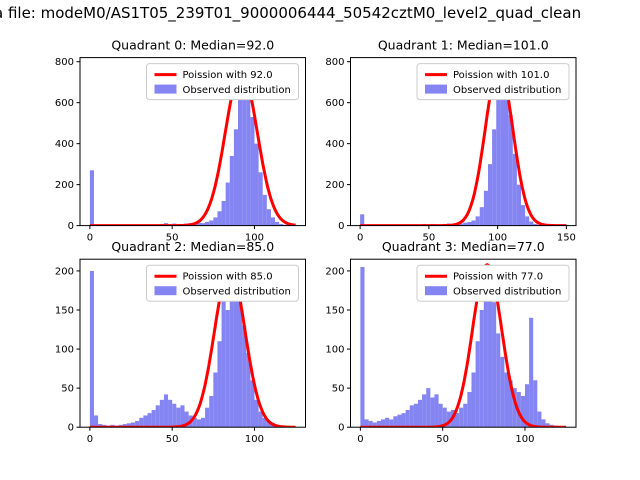 The width and height of the screenshot is (640, 480). What do you see at coordinates (463, 145) in the screenshot?
I see `poisson-curve` at bounding box center [463, 145].